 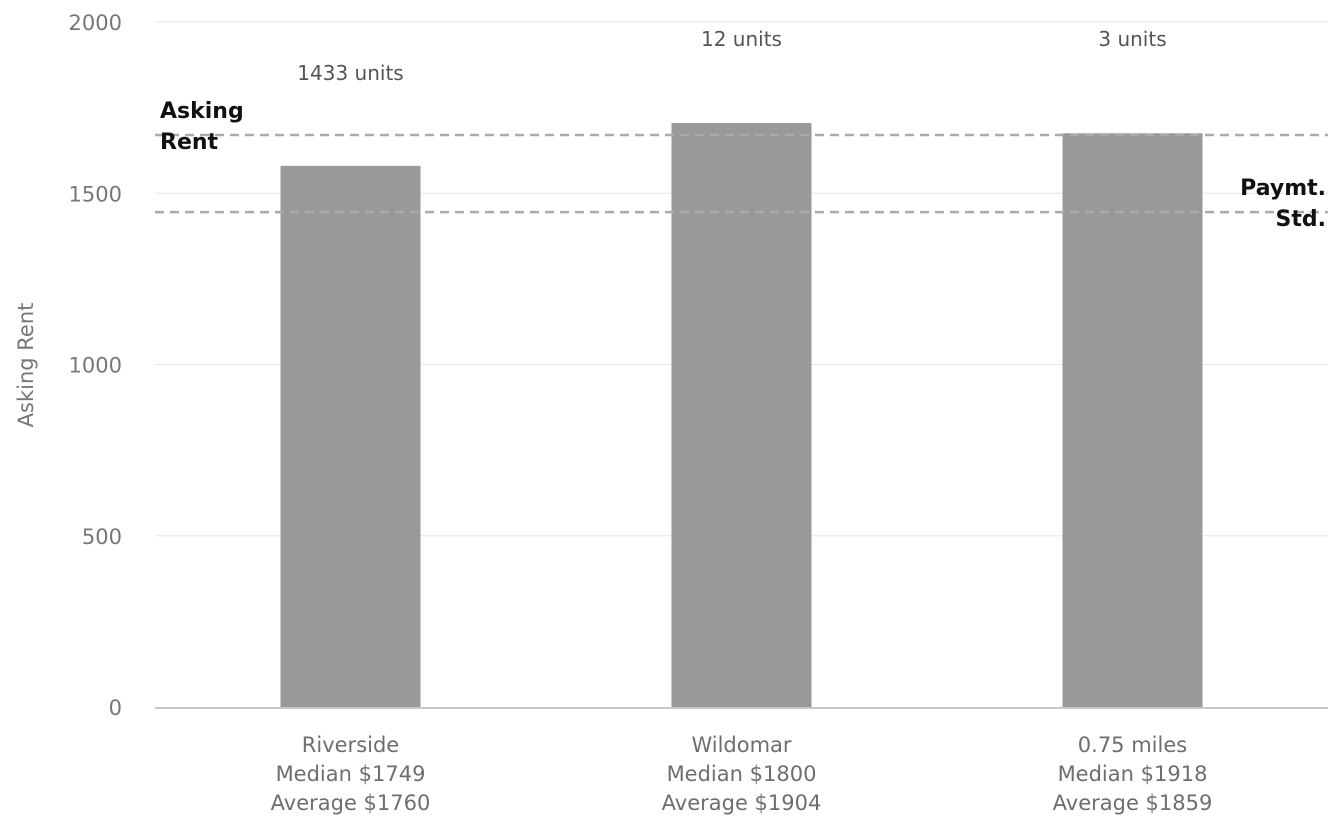 What do you see at coordinates (1132, 745) in the screenshot?
I see `x-category-label: 0.75 miles` at bounding box center [1132, 745].